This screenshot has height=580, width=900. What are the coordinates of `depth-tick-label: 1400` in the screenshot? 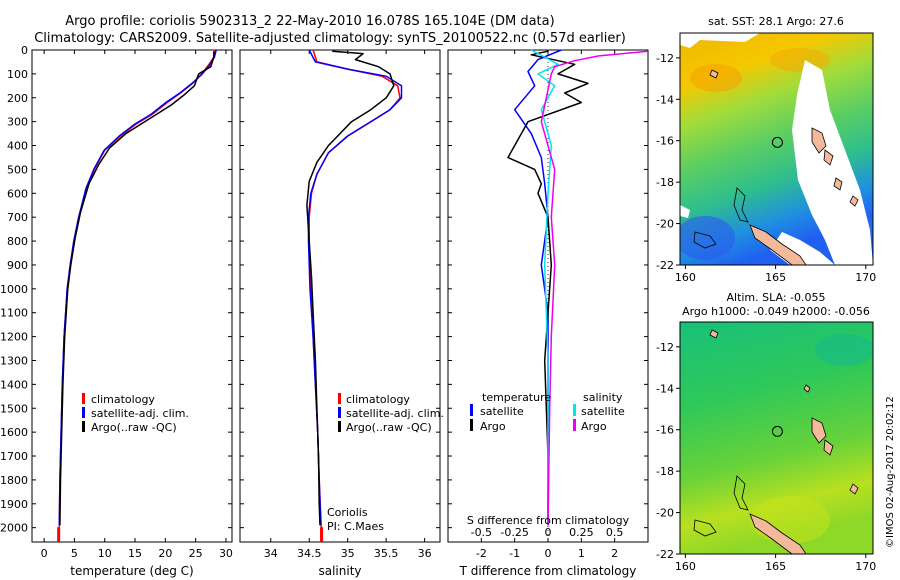 It's located at (14, 384).